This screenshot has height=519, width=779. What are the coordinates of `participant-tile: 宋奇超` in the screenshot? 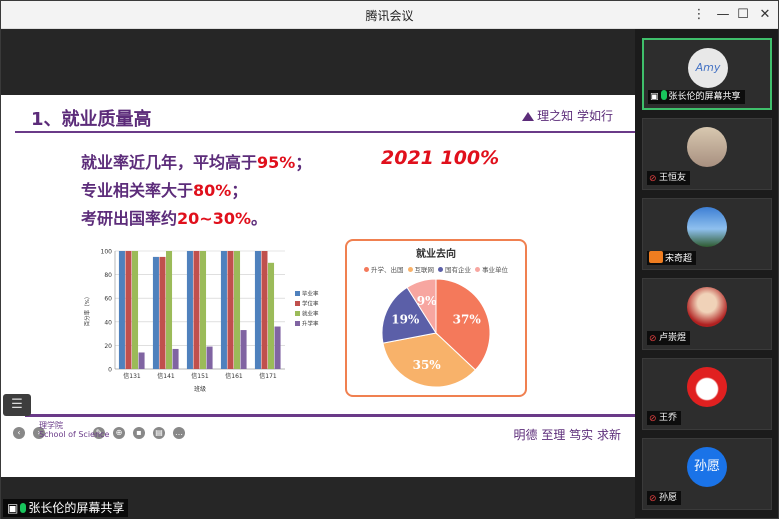 It's located at (707, 234).